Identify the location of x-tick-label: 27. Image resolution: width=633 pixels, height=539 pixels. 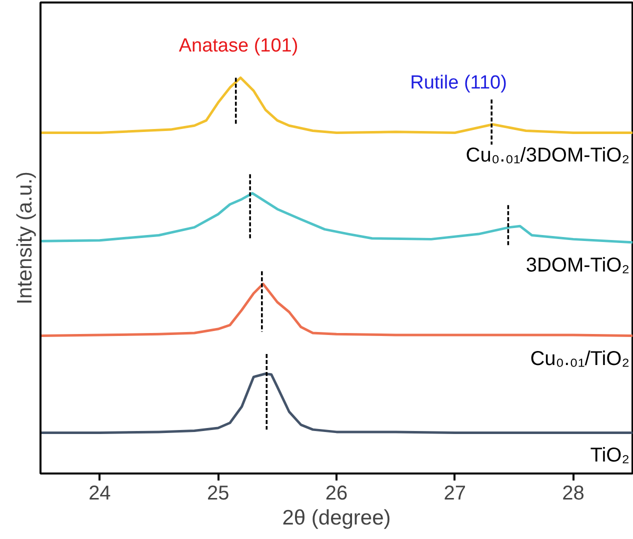
(455, 493).